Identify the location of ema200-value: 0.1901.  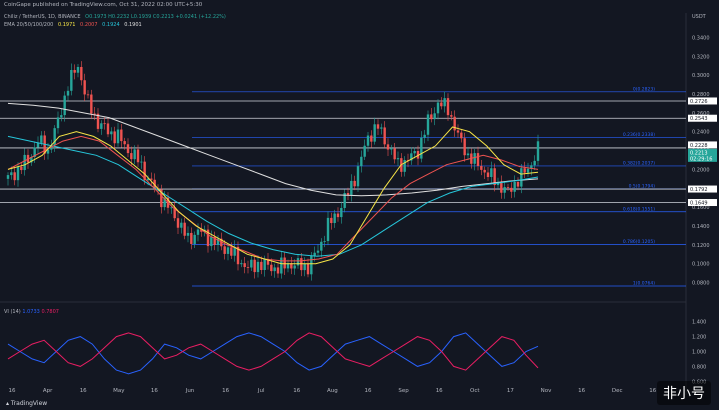
(133, 25).